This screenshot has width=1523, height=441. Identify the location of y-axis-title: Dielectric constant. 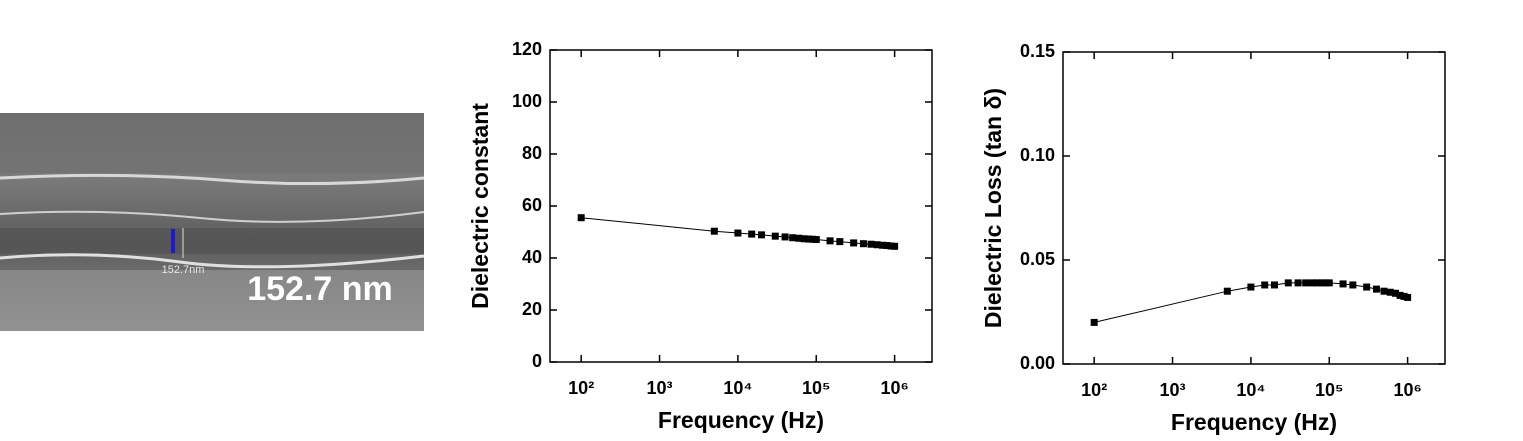
(480, 206).